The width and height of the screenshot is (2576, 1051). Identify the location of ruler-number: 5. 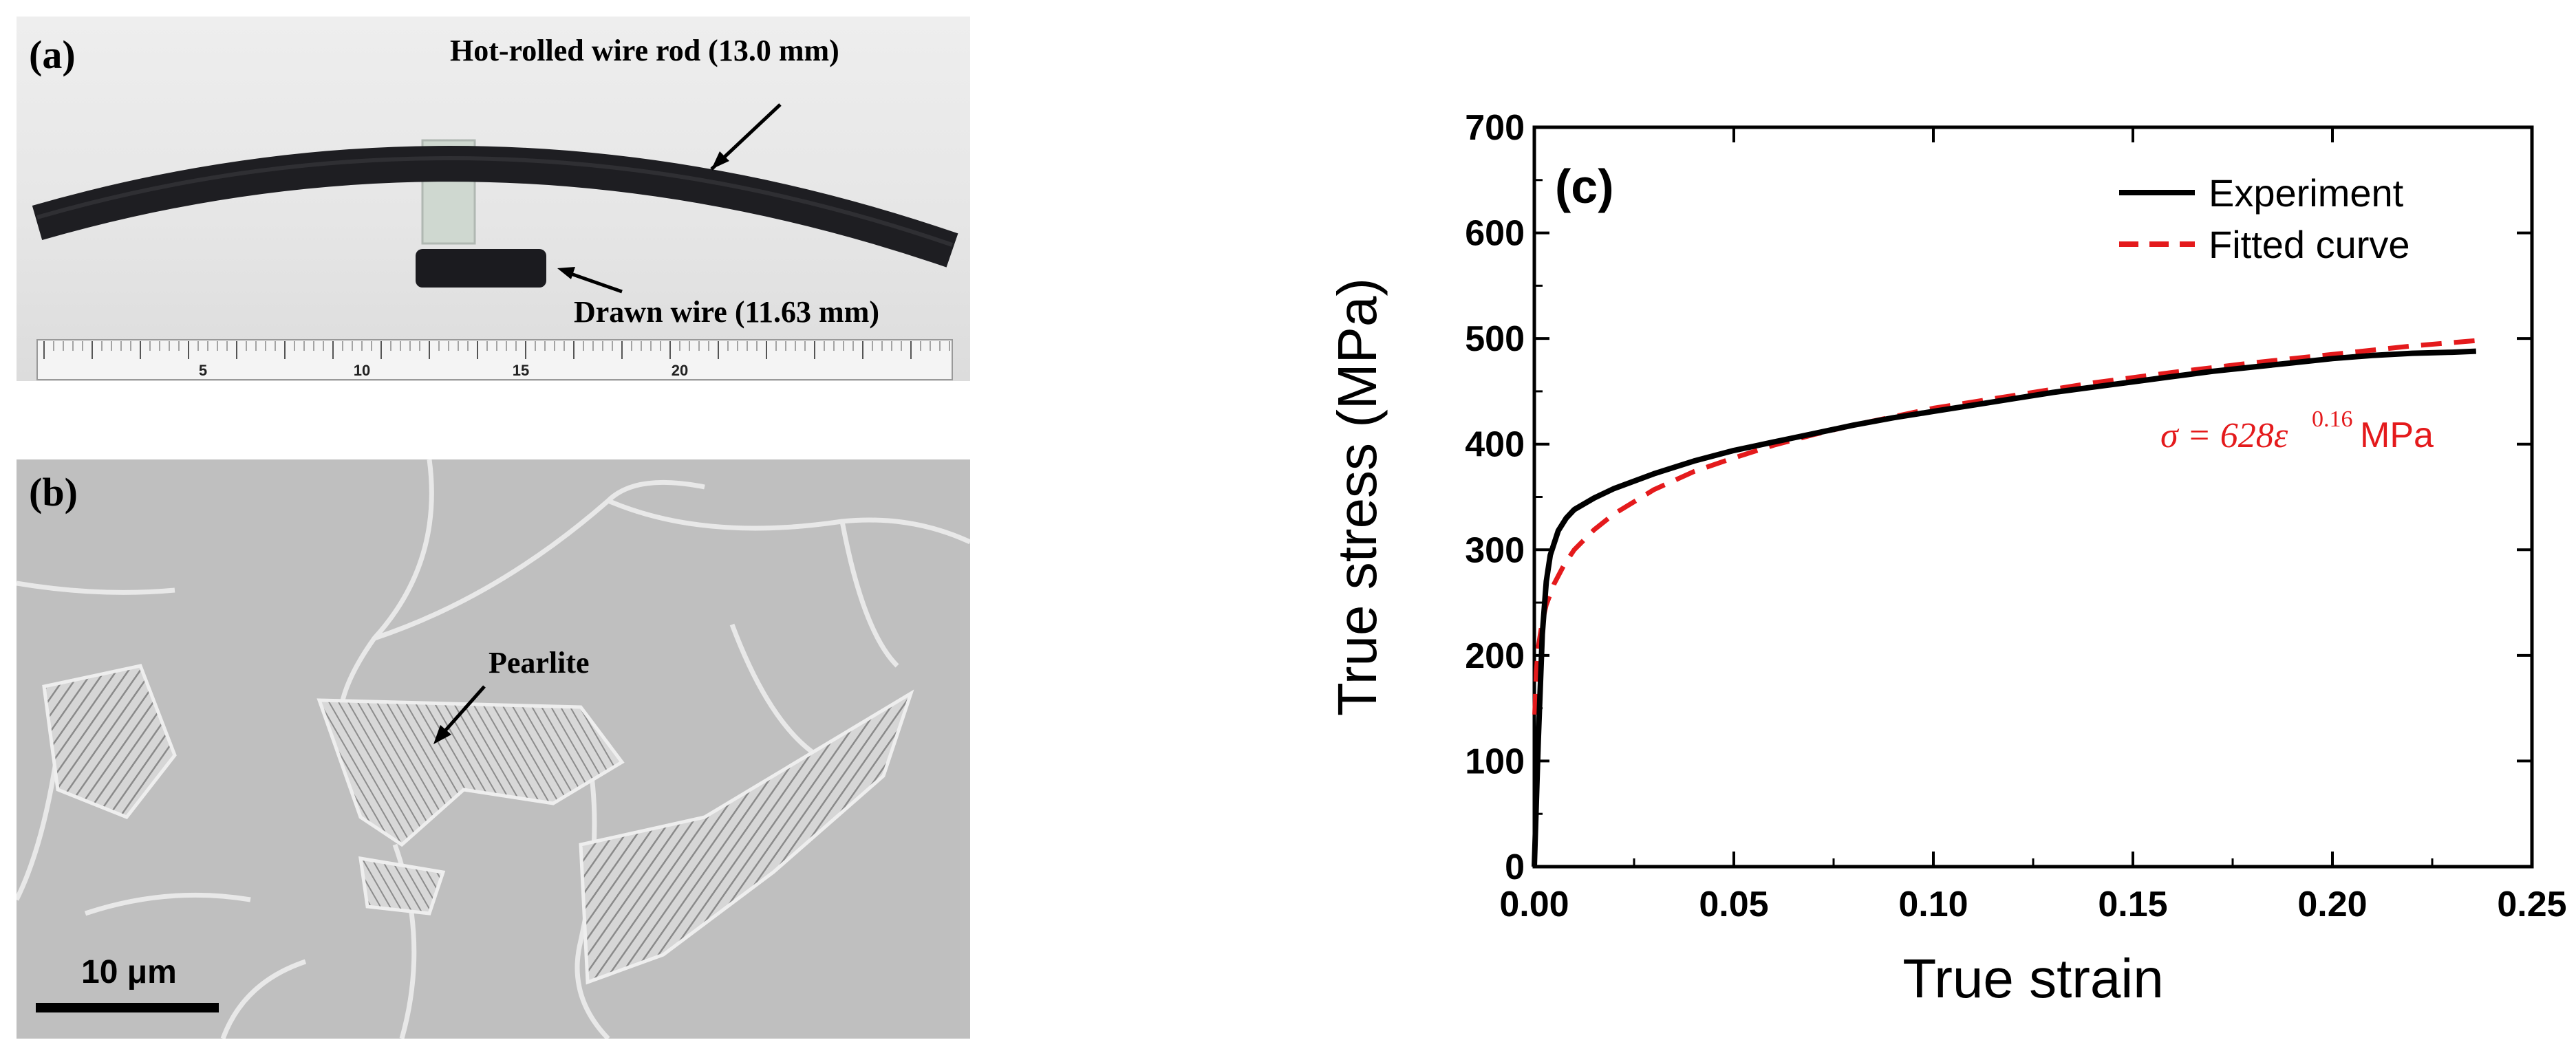
(203, 370).